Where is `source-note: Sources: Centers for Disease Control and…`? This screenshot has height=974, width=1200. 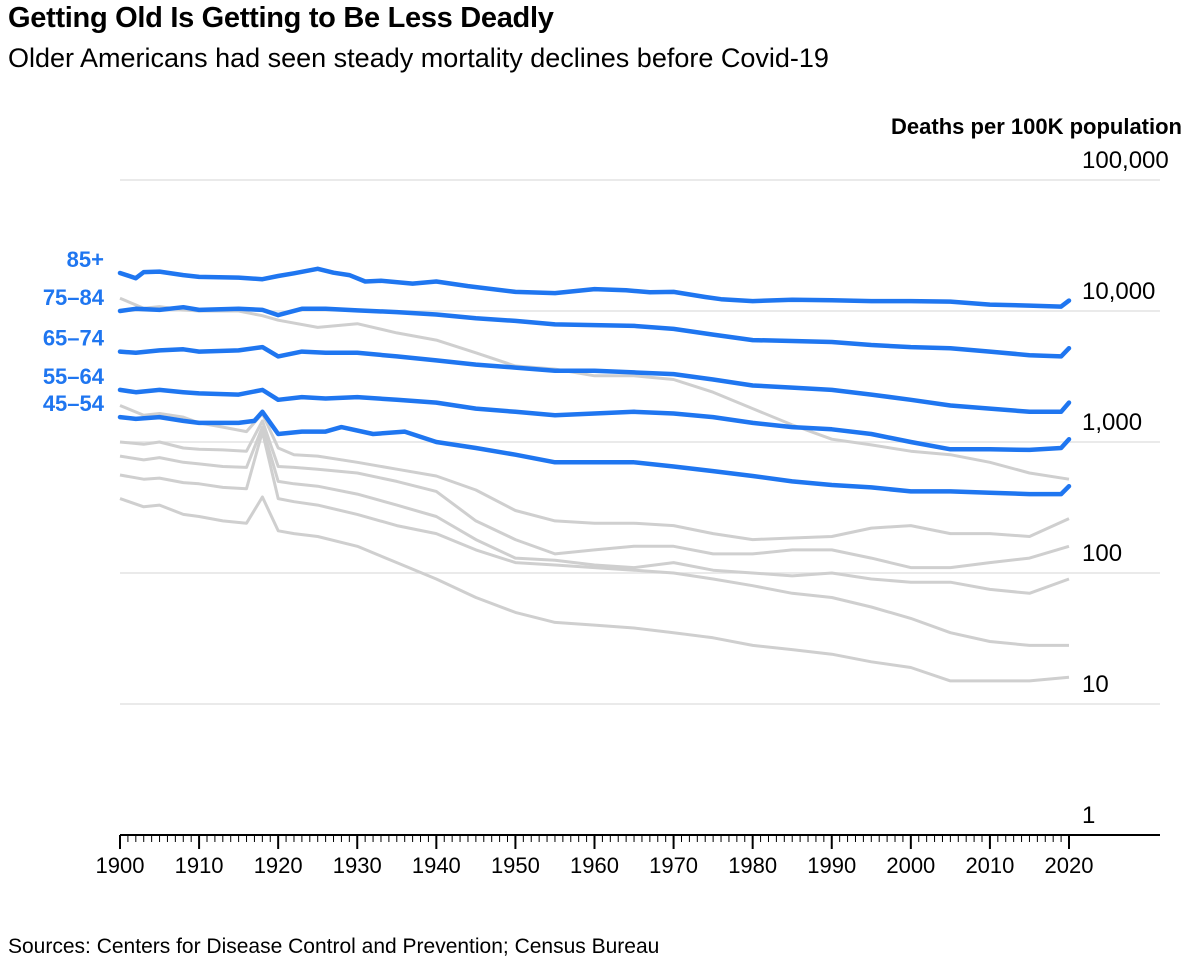 source-note: Sources: Centers for Disease Control and… is located at coordinates (334, 946).